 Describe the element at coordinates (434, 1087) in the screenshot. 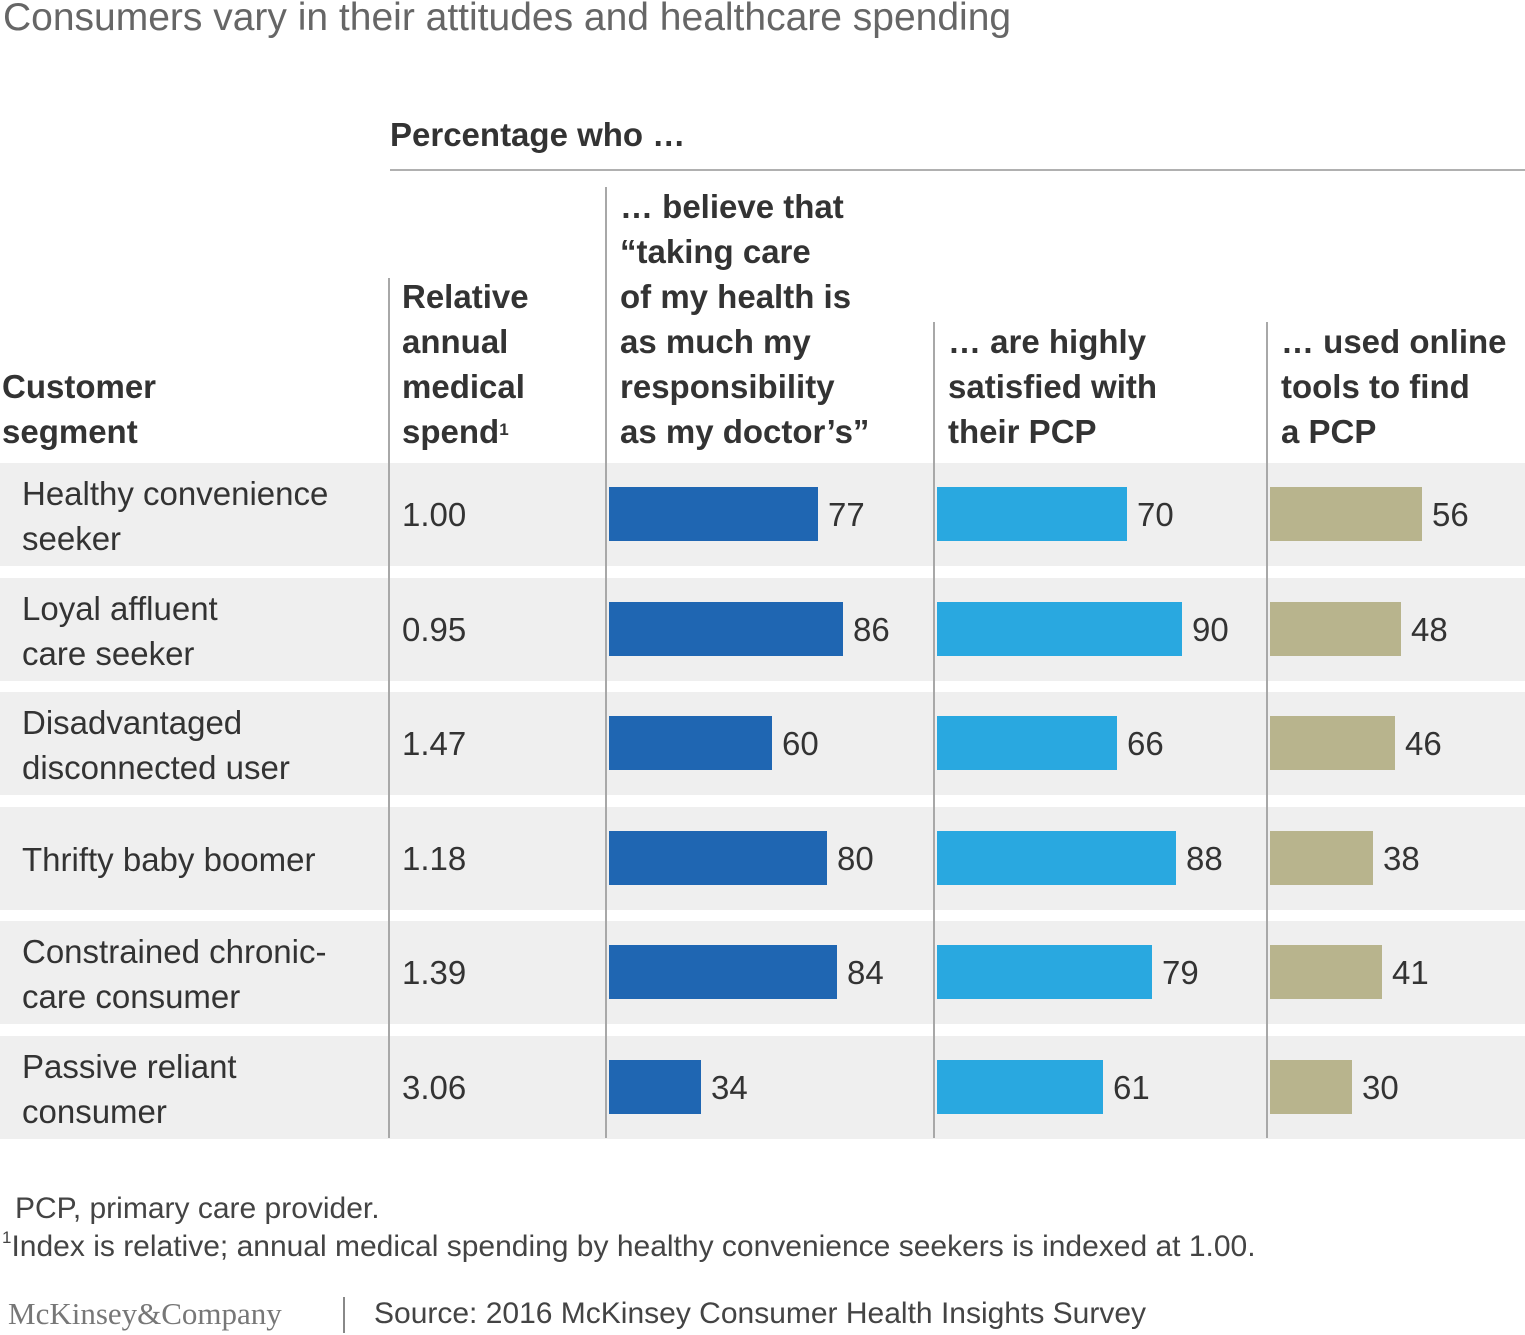

I see `spend-value: 3.06` at that location.